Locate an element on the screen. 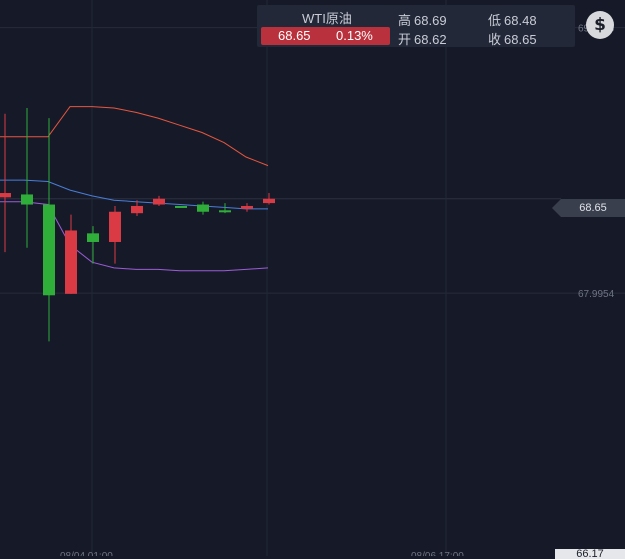 This screenshot has height=559, width=625. instrument-name: WTI原油 is located at coordinates (327, 18).